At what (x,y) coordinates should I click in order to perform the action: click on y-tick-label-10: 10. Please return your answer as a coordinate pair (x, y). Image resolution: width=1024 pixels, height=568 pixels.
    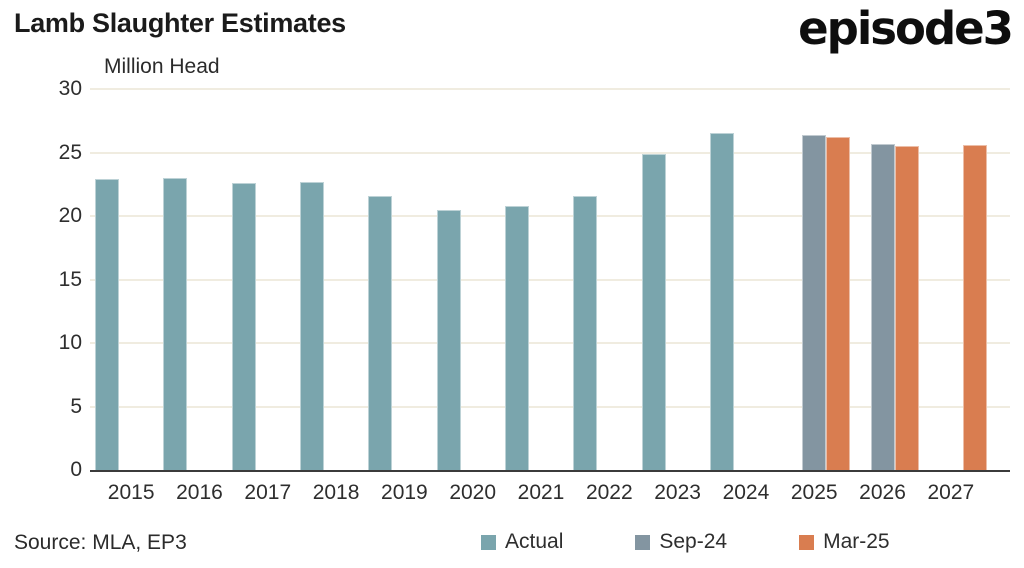
    Looking at the image, I should click on (70, 342).